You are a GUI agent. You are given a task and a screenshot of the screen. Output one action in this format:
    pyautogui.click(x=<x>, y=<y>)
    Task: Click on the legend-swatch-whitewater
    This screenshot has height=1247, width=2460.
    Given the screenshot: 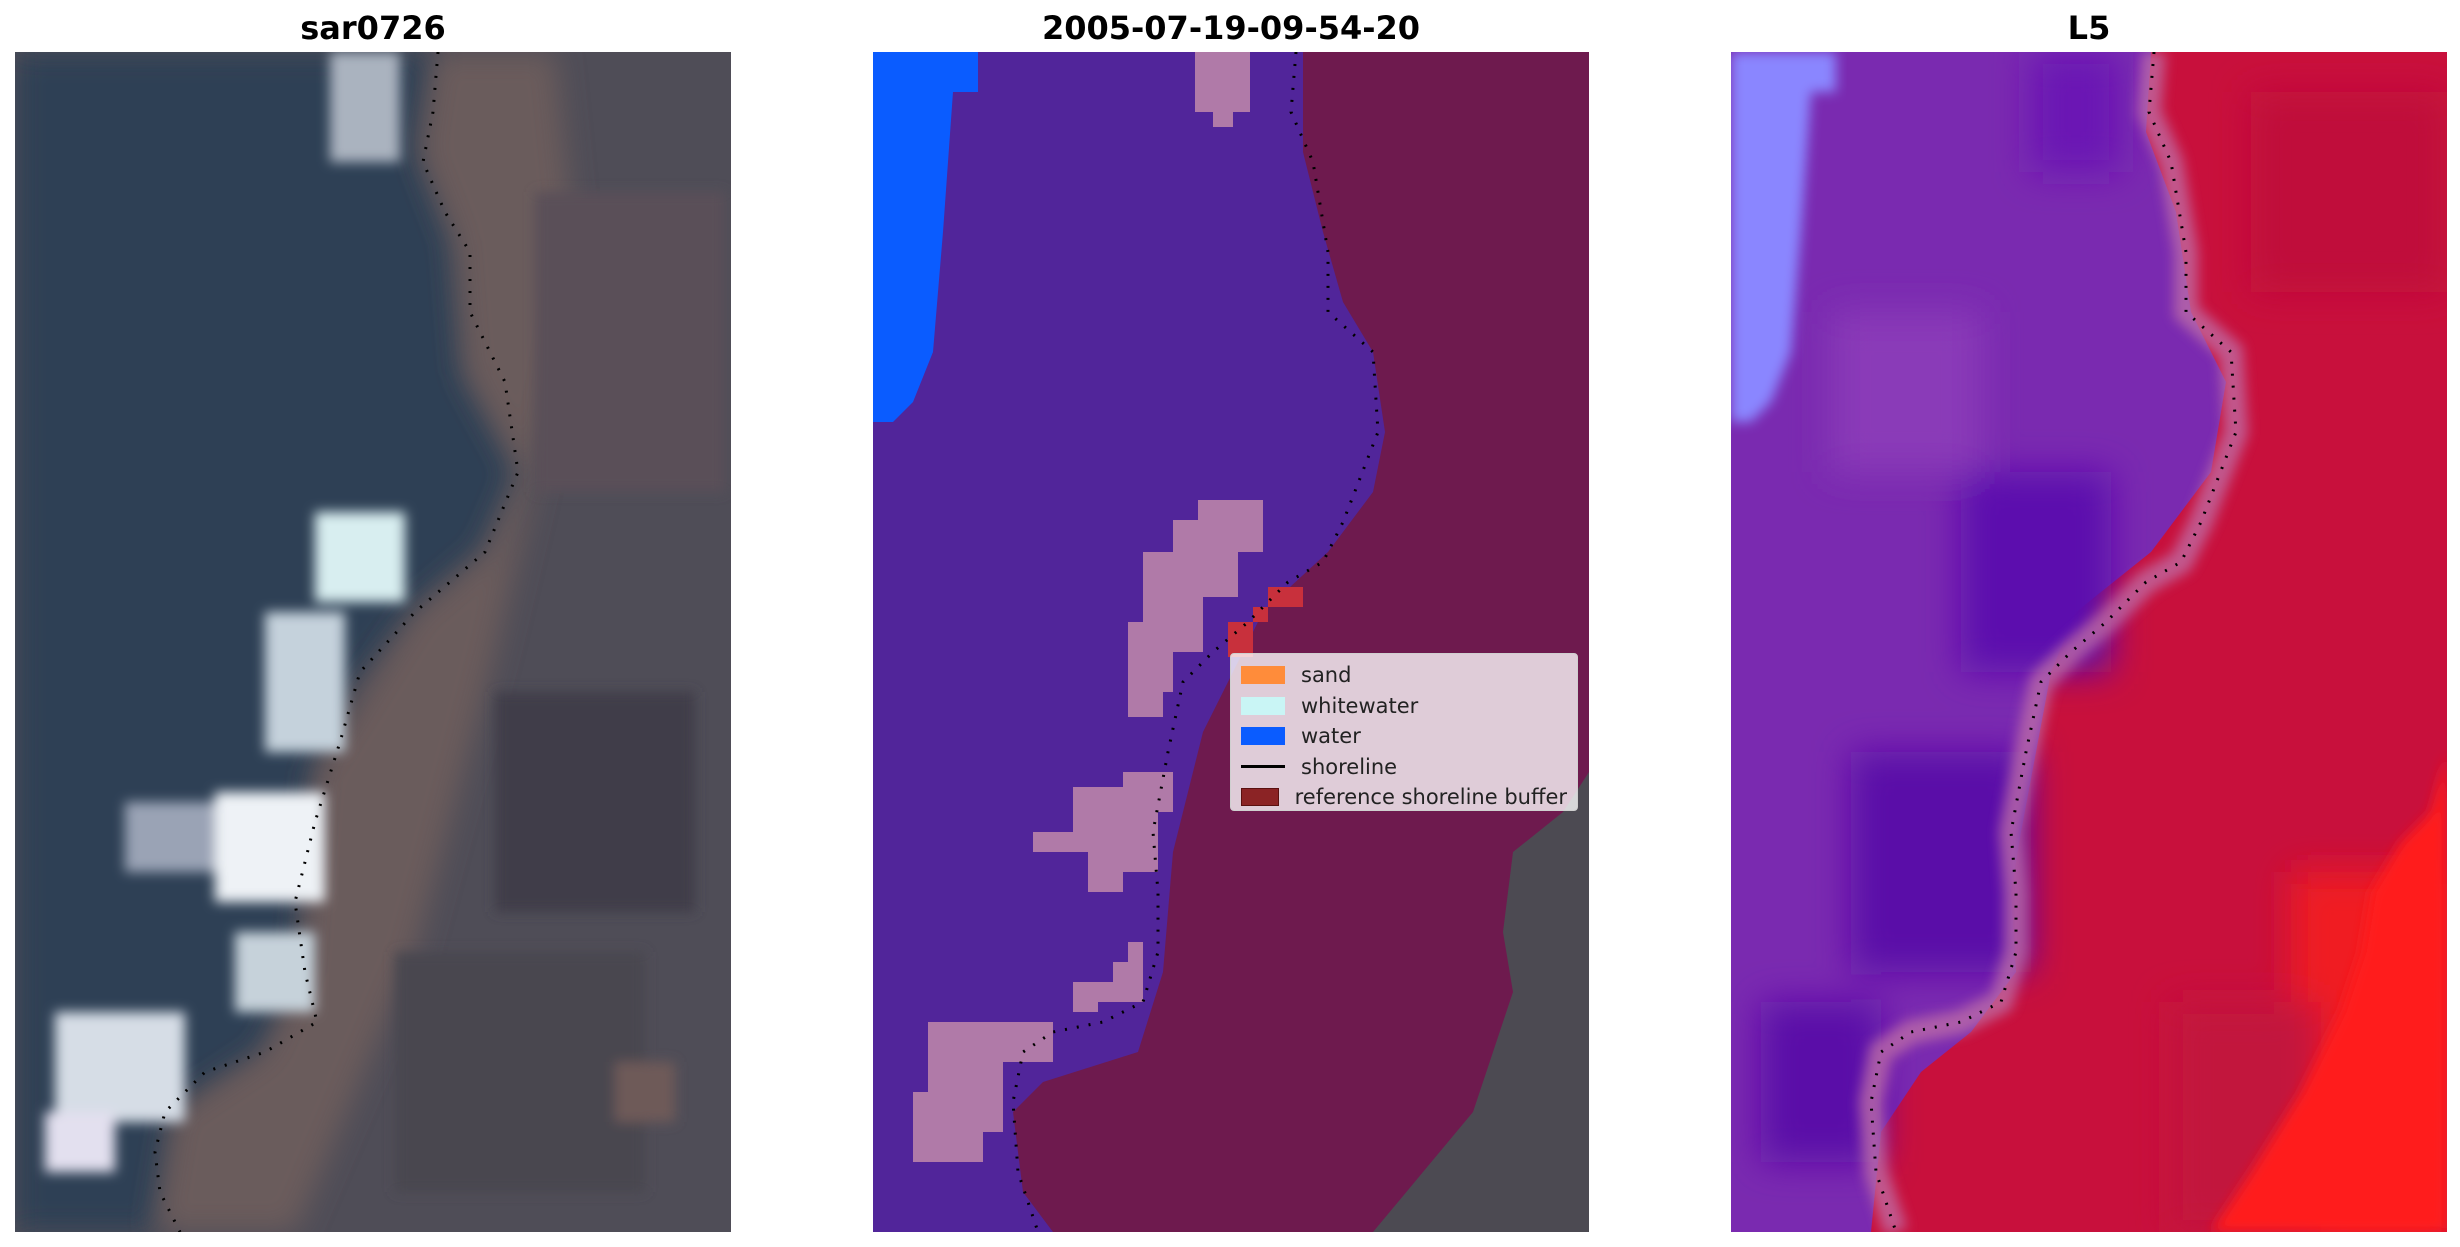 What is the action you would take?
    pyautogui.click(x=1263, y=705)
    